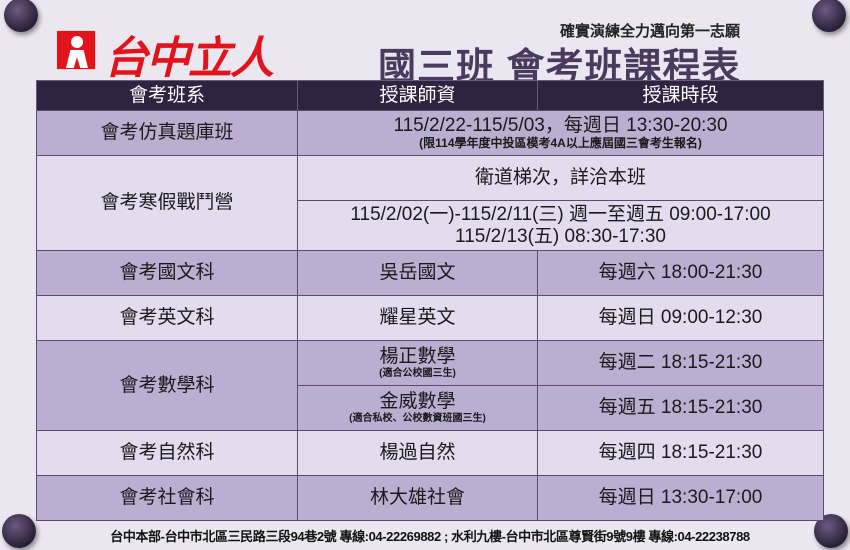  Describe the element at coordinates (650, 31) in the screenshot. I see `slogan: 確實演練全力邁向第一志願` at that location.